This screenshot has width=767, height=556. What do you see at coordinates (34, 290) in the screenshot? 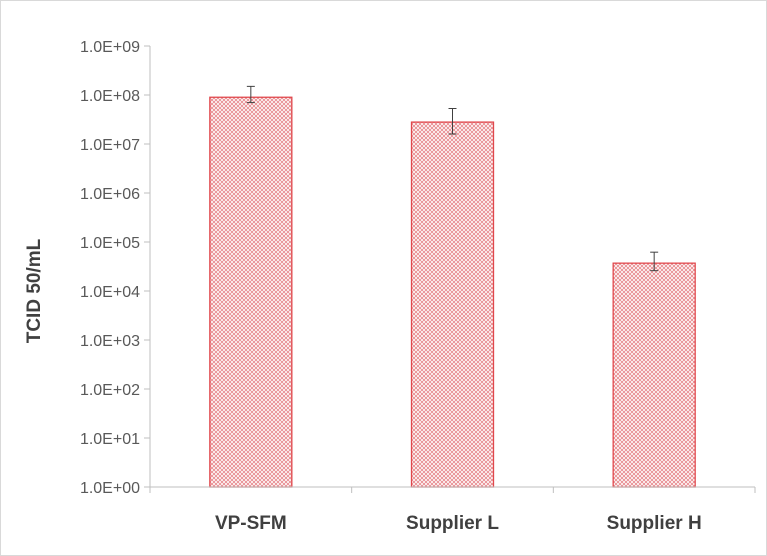
I see `y-axis-title: TCID 50/mL` at bounding box center [34, 290].